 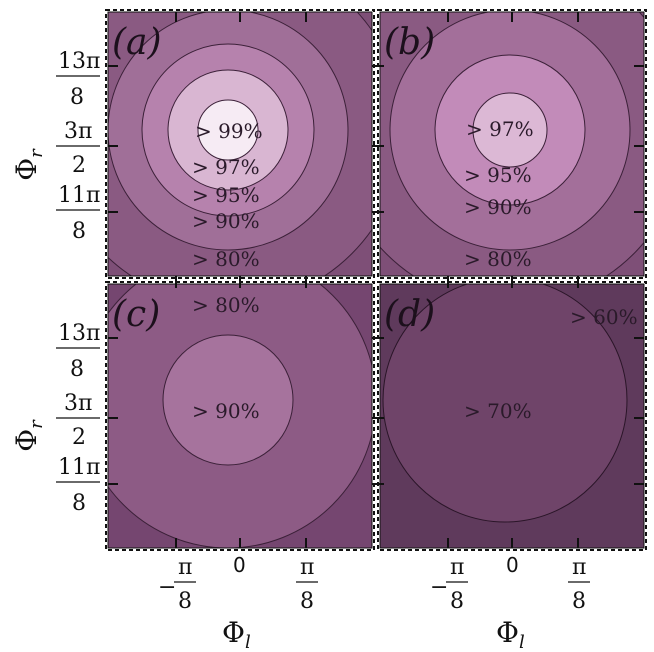 I want to click on panel-a-label-95: > 95%, so click(x=226, y=195).